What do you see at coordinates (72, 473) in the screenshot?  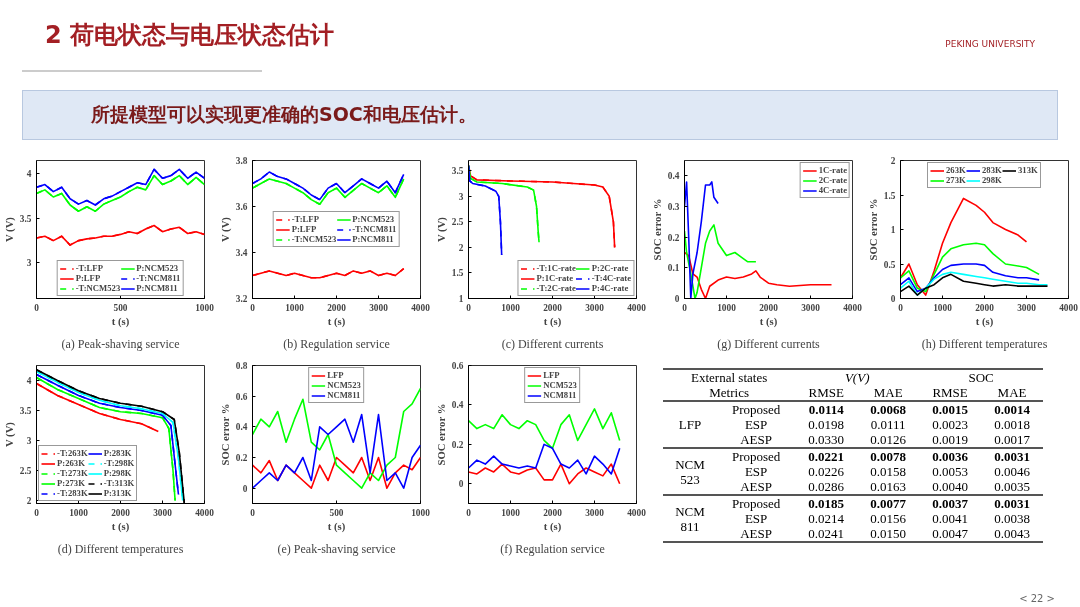 I see `legend-label: -T:273K` at bounding box center [72, 473].